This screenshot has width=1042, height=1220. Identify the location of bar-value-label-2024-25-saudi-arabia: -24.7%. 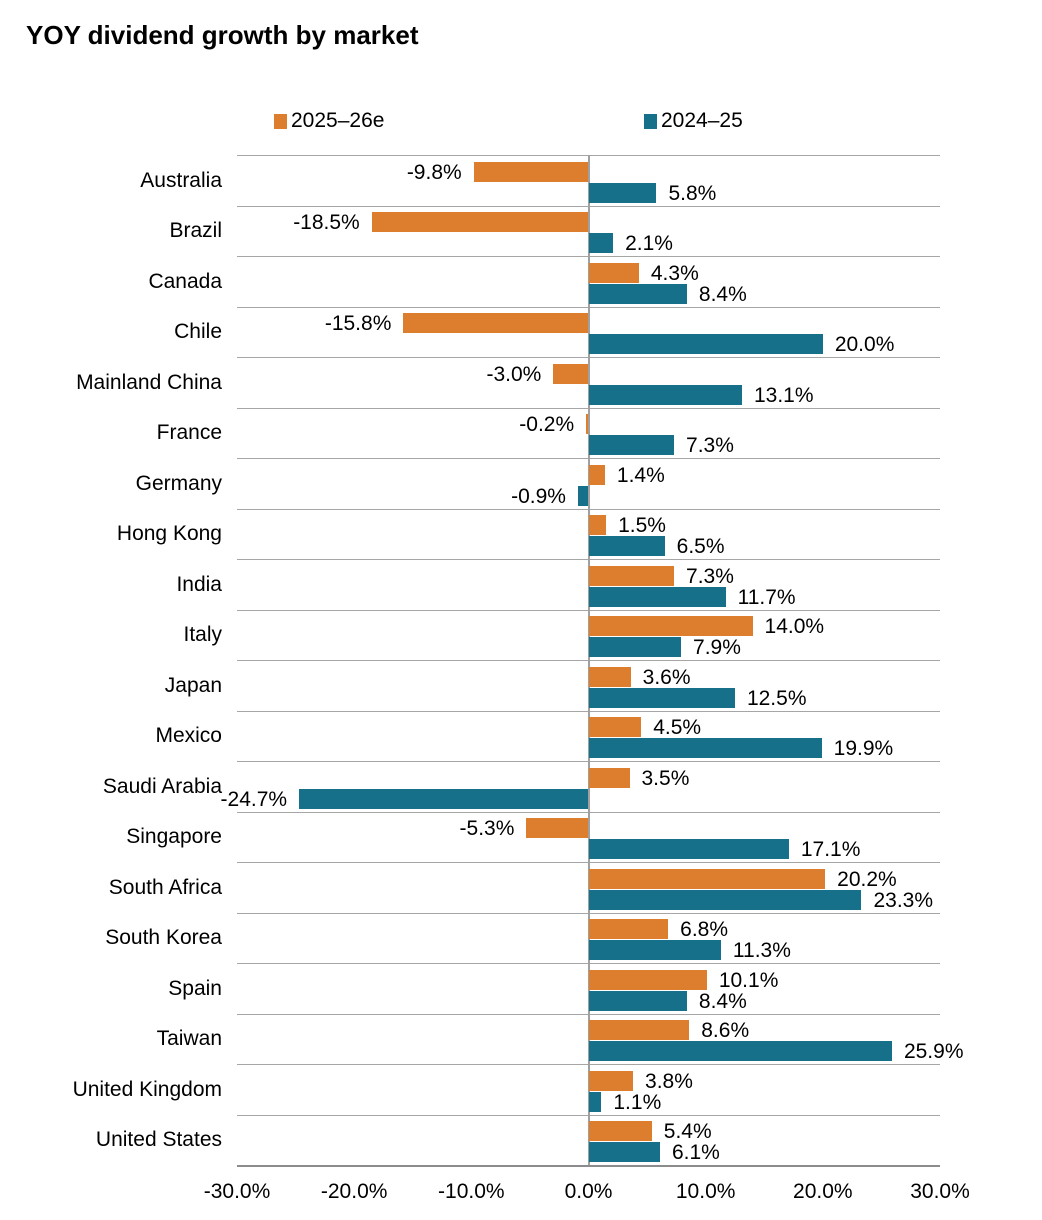
(254, 799).